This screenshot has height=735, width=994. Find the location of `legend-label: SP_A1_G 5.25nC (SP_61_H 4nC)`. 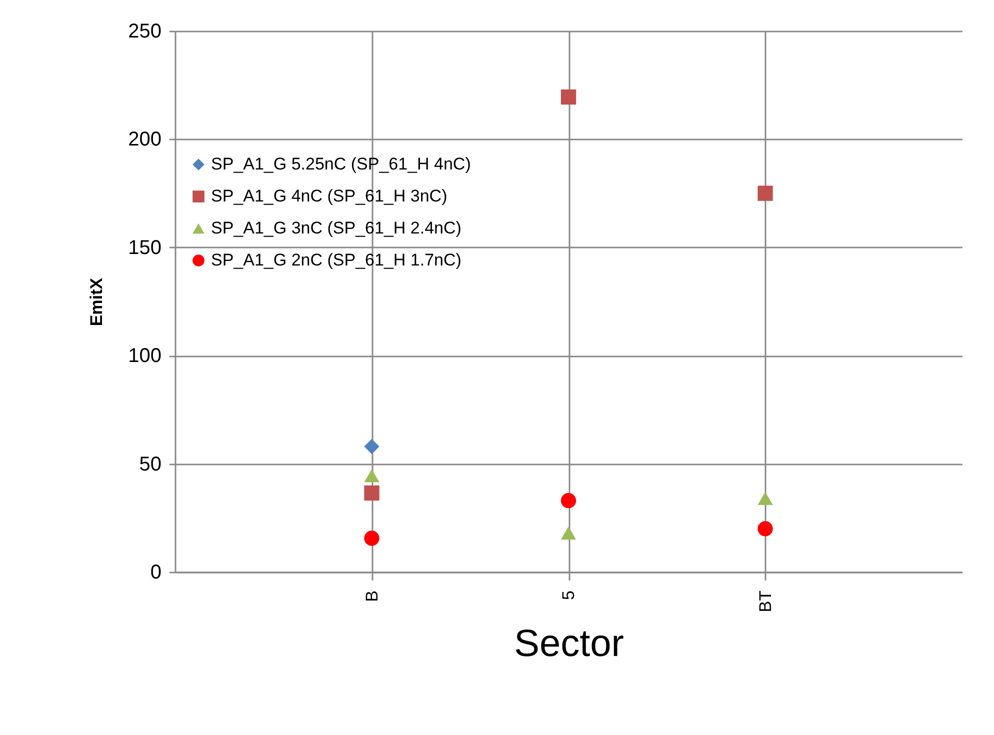

legend-label: SP_A1_G 5.25nC (SP_61_H 4nC) is located at coordinates (341, 164).